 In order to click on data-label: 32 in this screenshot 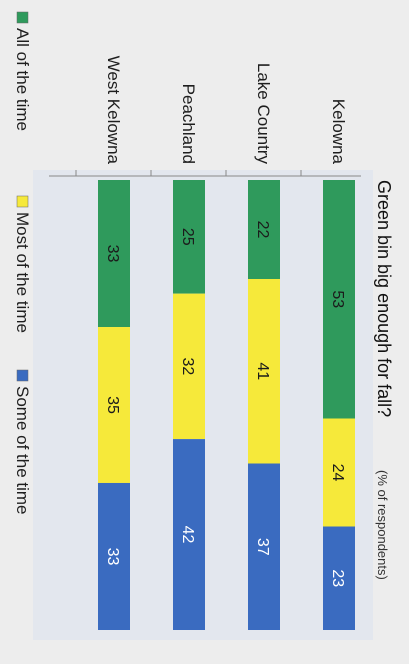, I will do `click(187, 366)`.